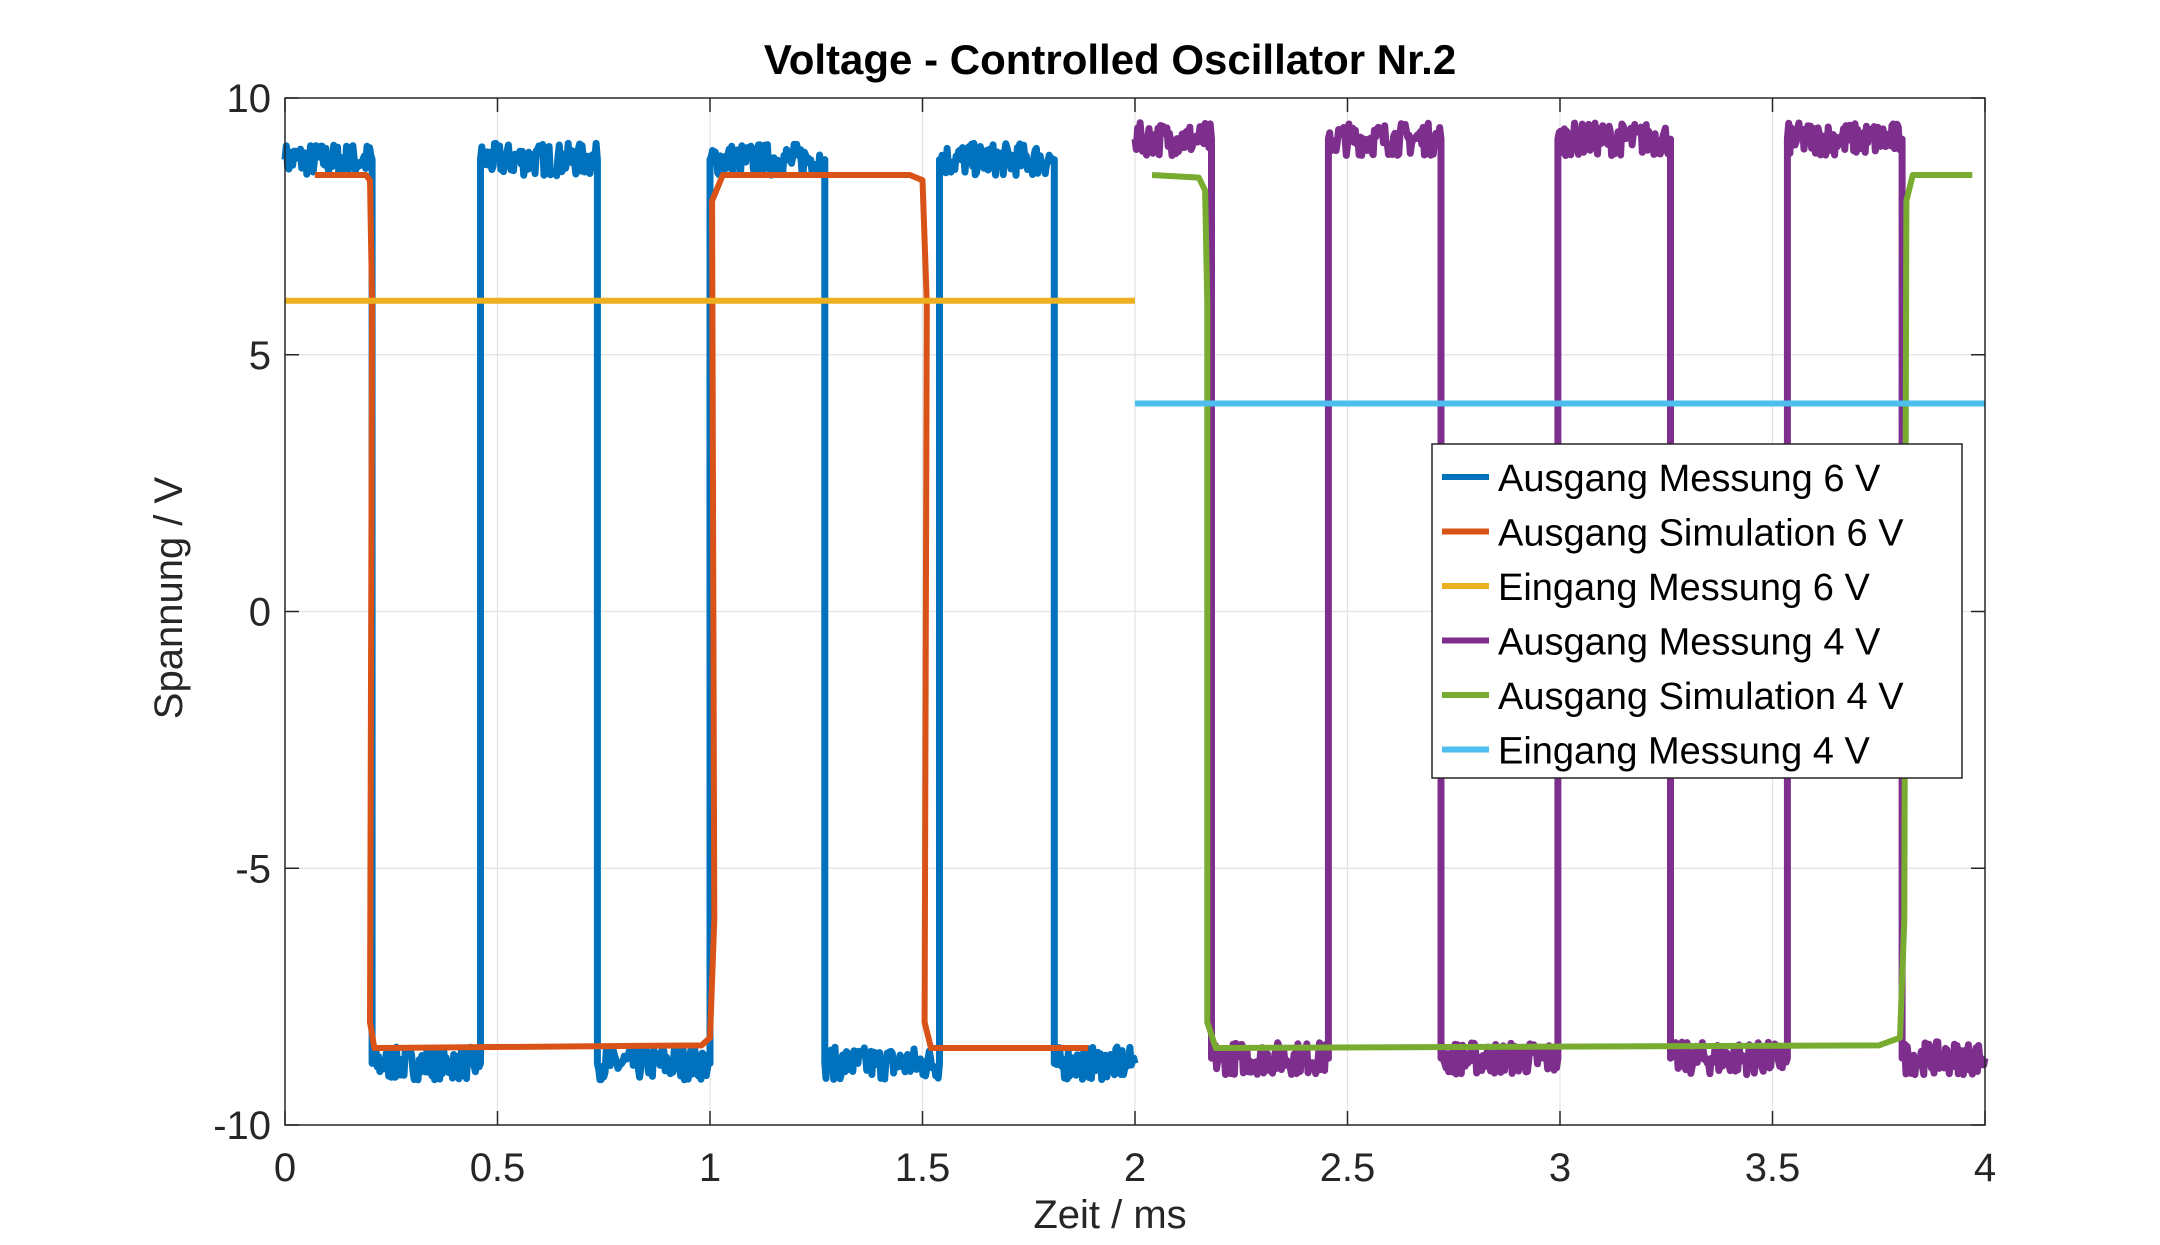 The image size is (2160, 1245). What do you see at coordinates (923, 1168) in the screenshot?
I see `x-tick-label: 1.5` at bounding box center [923, 1168].